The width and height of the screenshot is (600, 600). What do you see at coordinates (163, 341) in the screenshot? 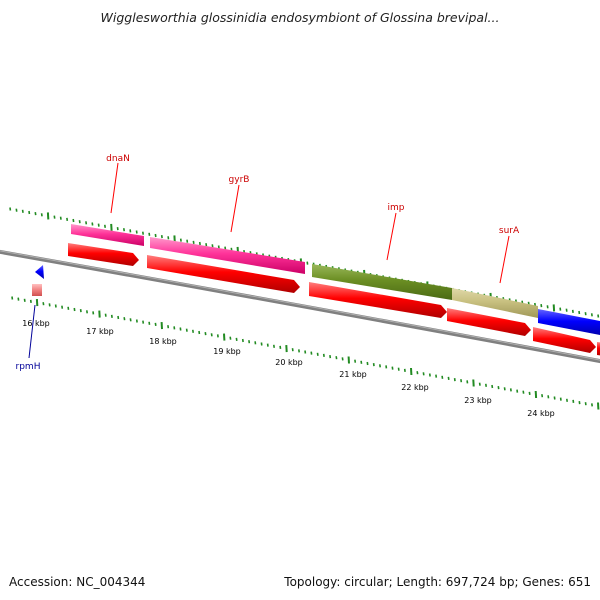
I see `scale-label-18kbp: 18 kbp` at bounding box center [163, 341].